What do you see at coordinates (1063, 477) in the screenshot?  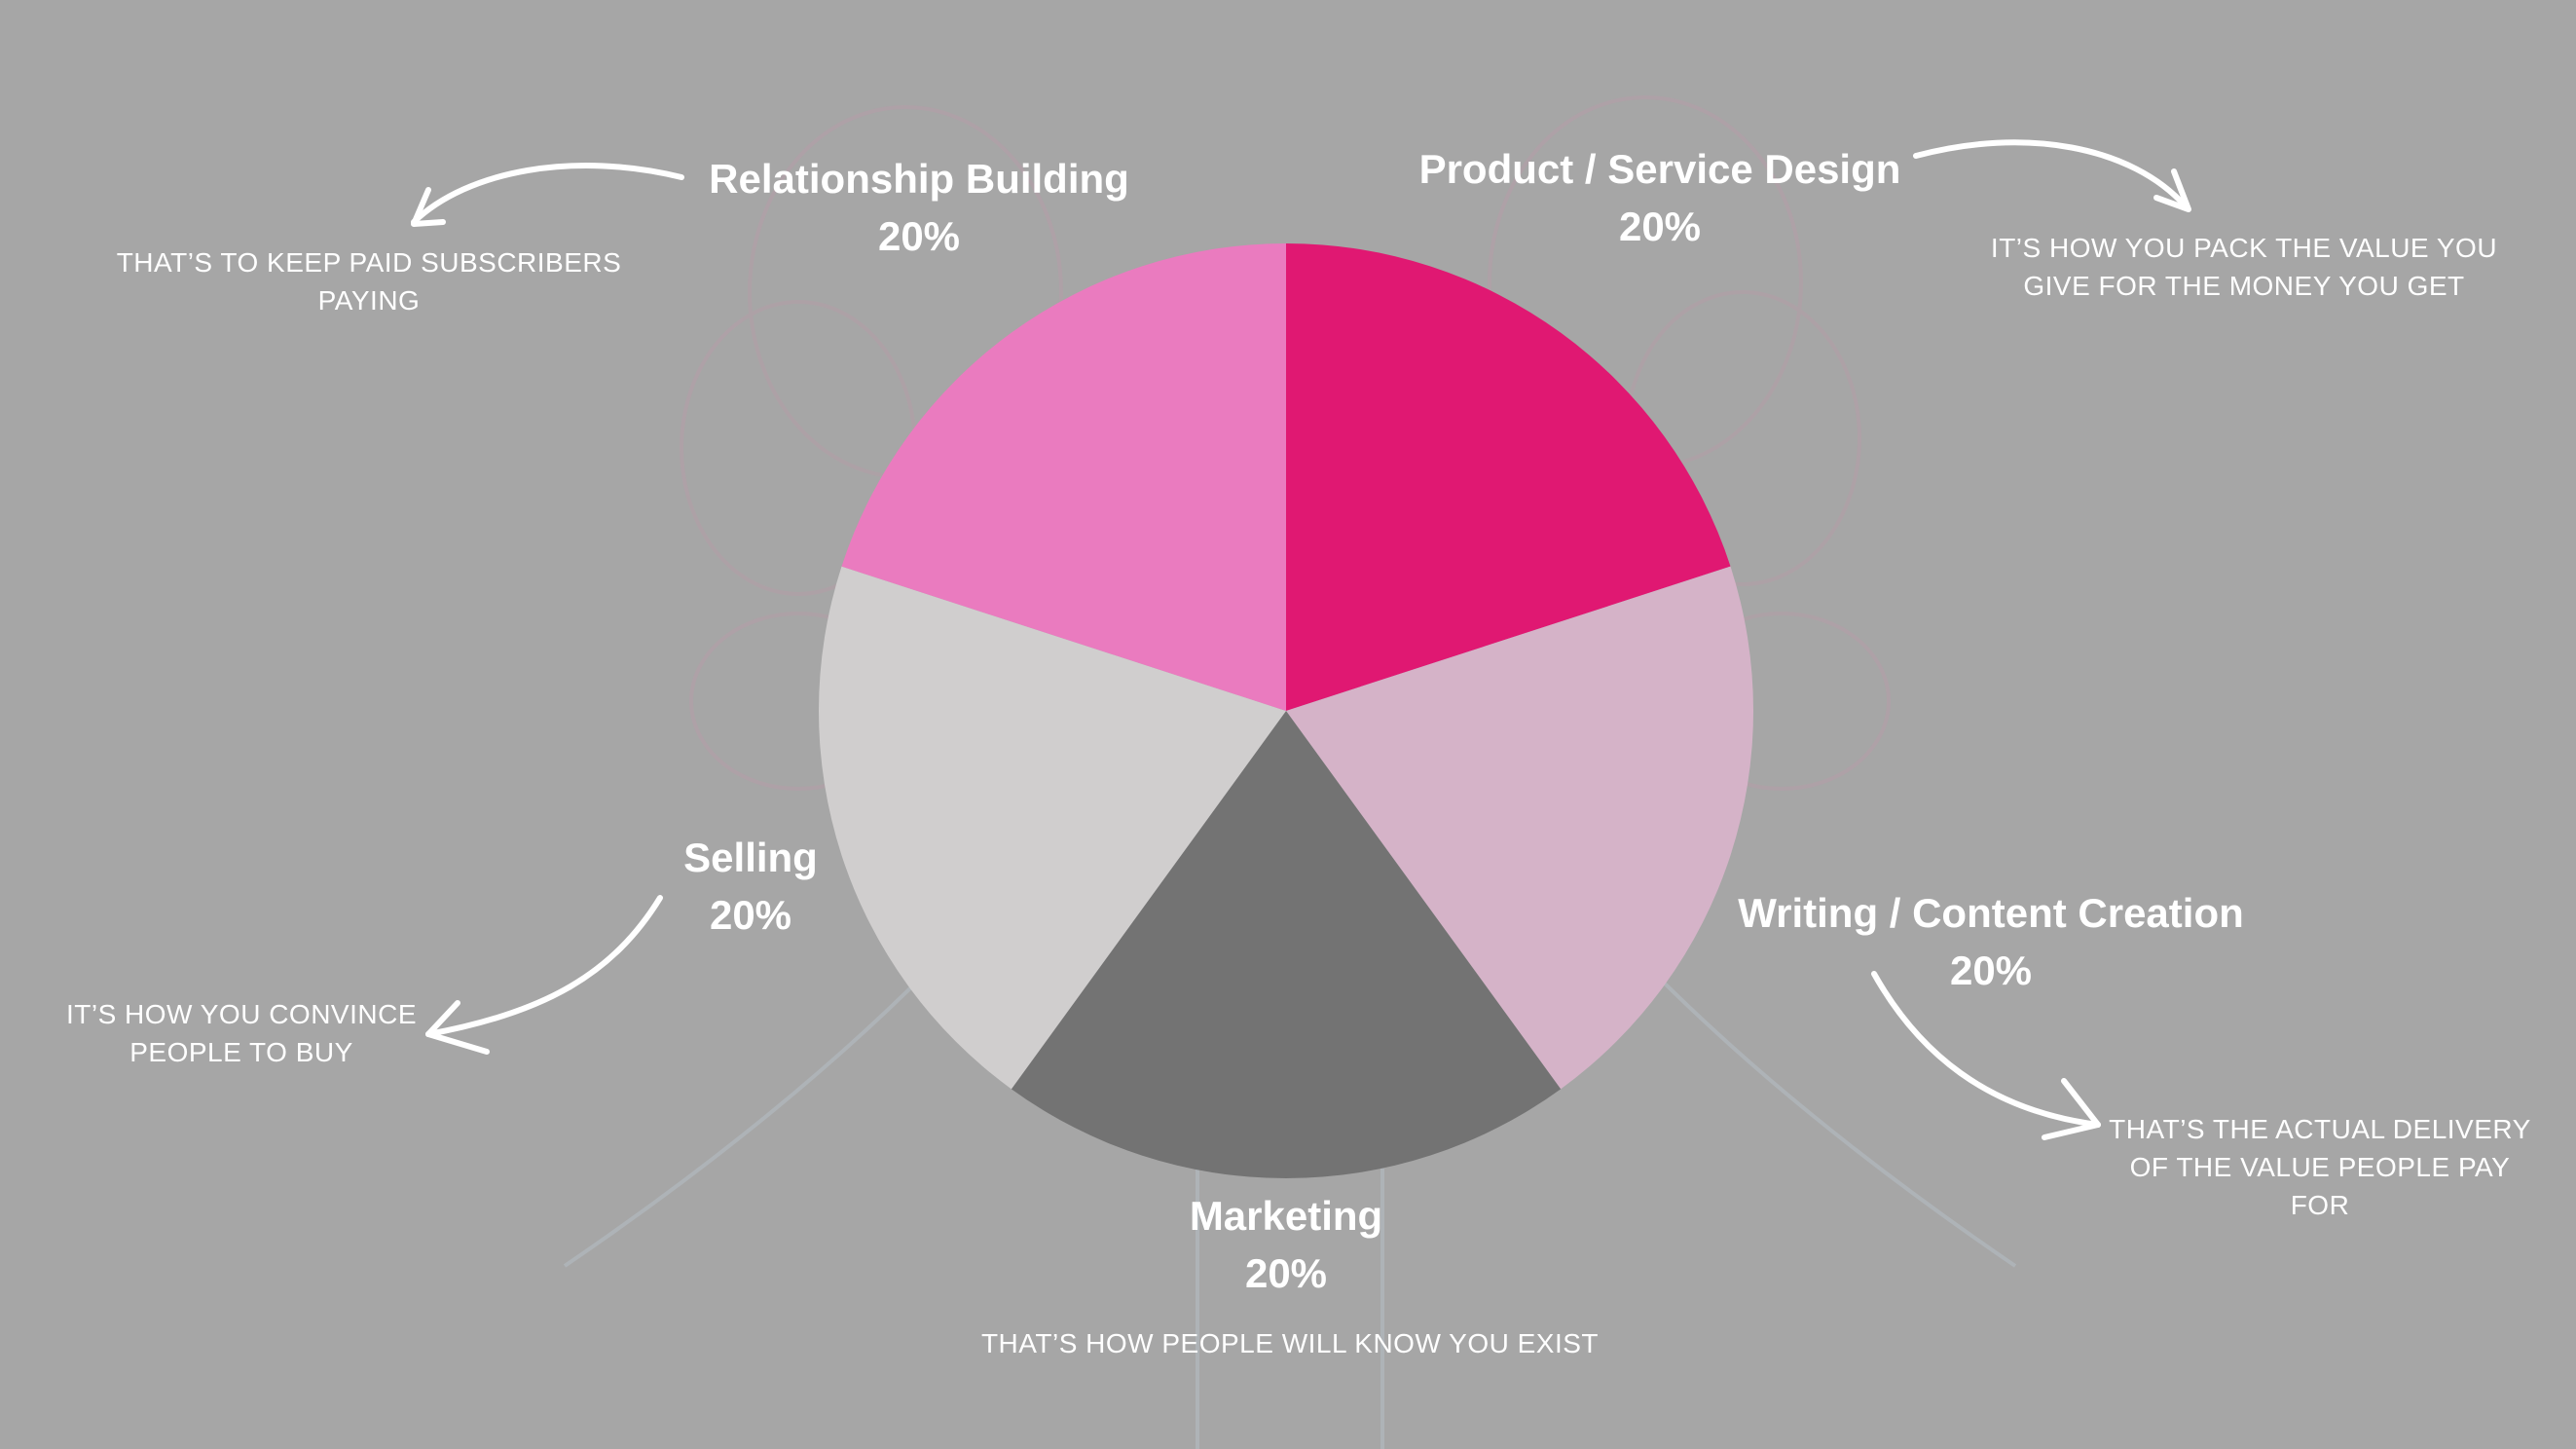 I see `pie-slice-relationship-building` at bounding box center [1063, 477].